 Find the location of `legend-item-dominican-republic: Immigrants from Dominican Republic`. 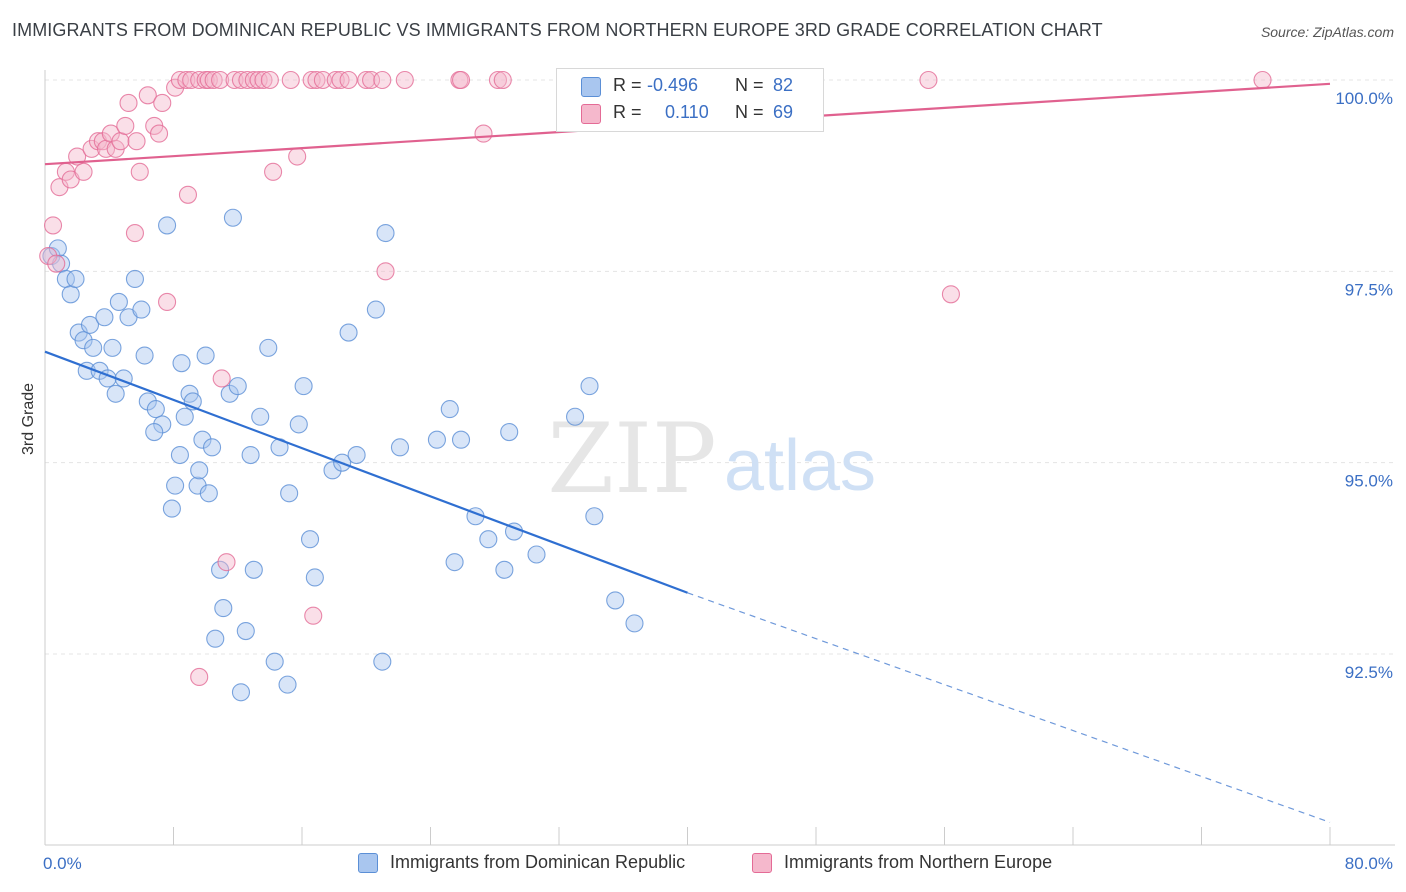

legend-item-dominican-republic: Immigrants from Dominican Republic is located at coordinates (521, 862).